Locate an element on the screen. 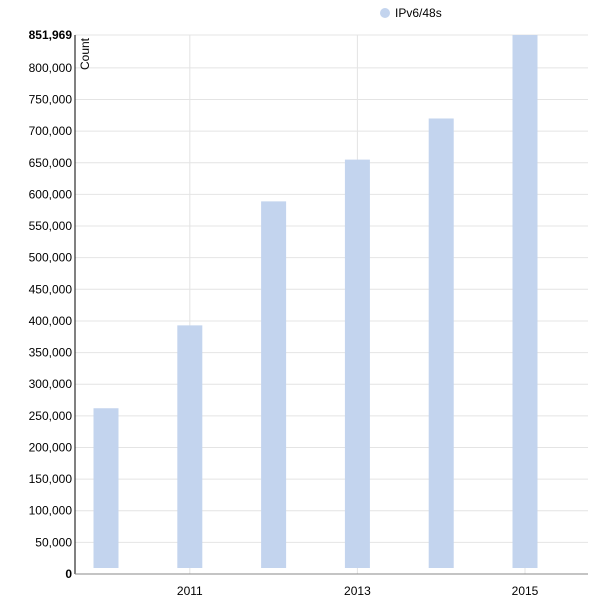 The height and width of the screenshot is (606, 589). y-axis-label: Count is located at coordinates (85, 53).